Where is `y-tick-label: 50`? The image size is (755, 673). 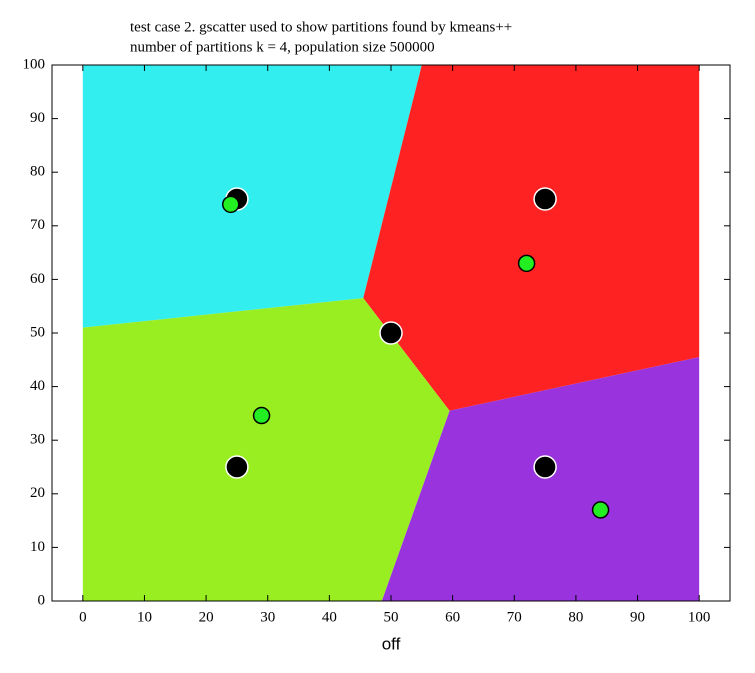
y-tick-label: 50 is located at coordinates (37, 332).